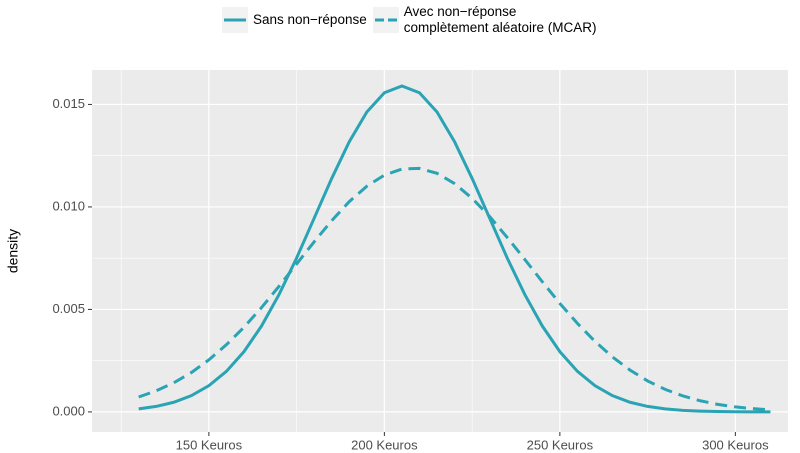 The width and height of the screenshot is (800, 453). I want to click on x-tick-label: 200 Keuros, so click(384, 444).